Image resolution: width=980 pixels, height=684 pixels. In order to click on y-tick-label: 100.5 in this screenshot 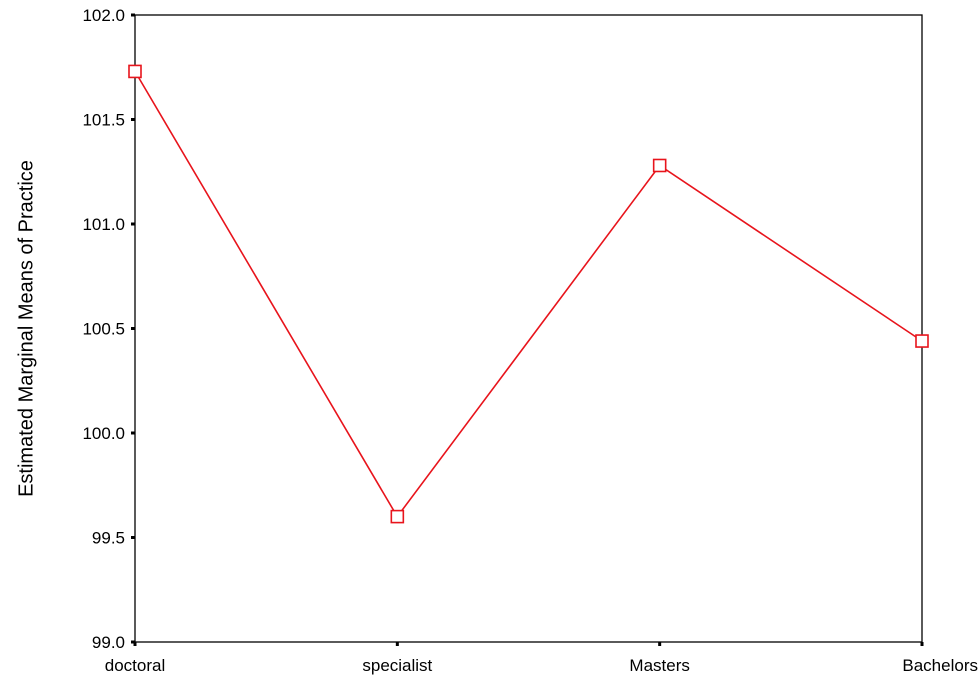, I will do `click(103, 329)`.